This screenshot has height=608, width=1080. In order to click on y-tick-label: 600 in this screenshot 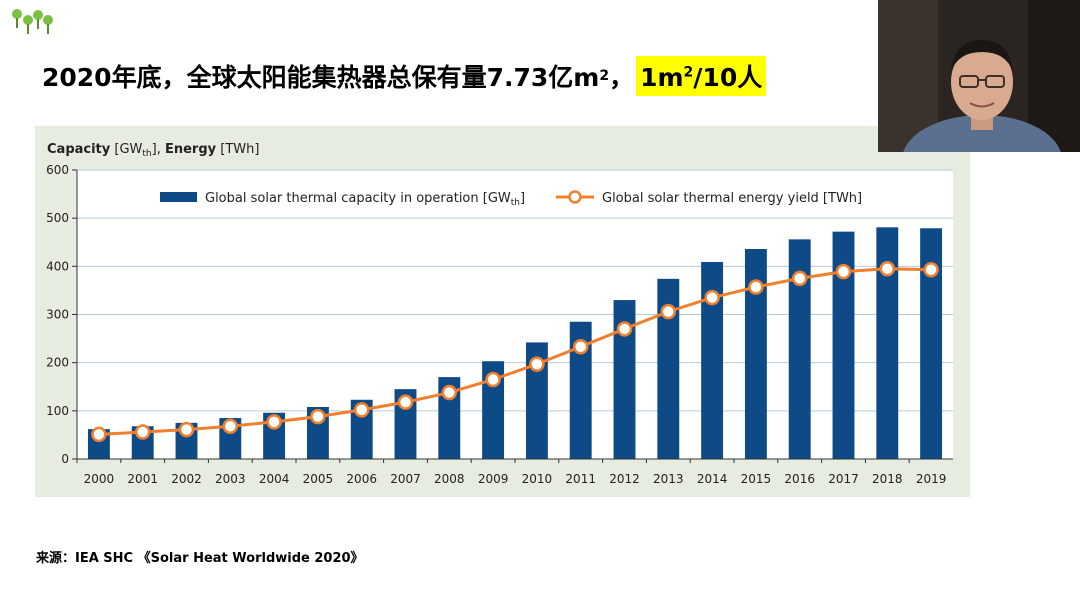, I will do `click(57, 170)`.